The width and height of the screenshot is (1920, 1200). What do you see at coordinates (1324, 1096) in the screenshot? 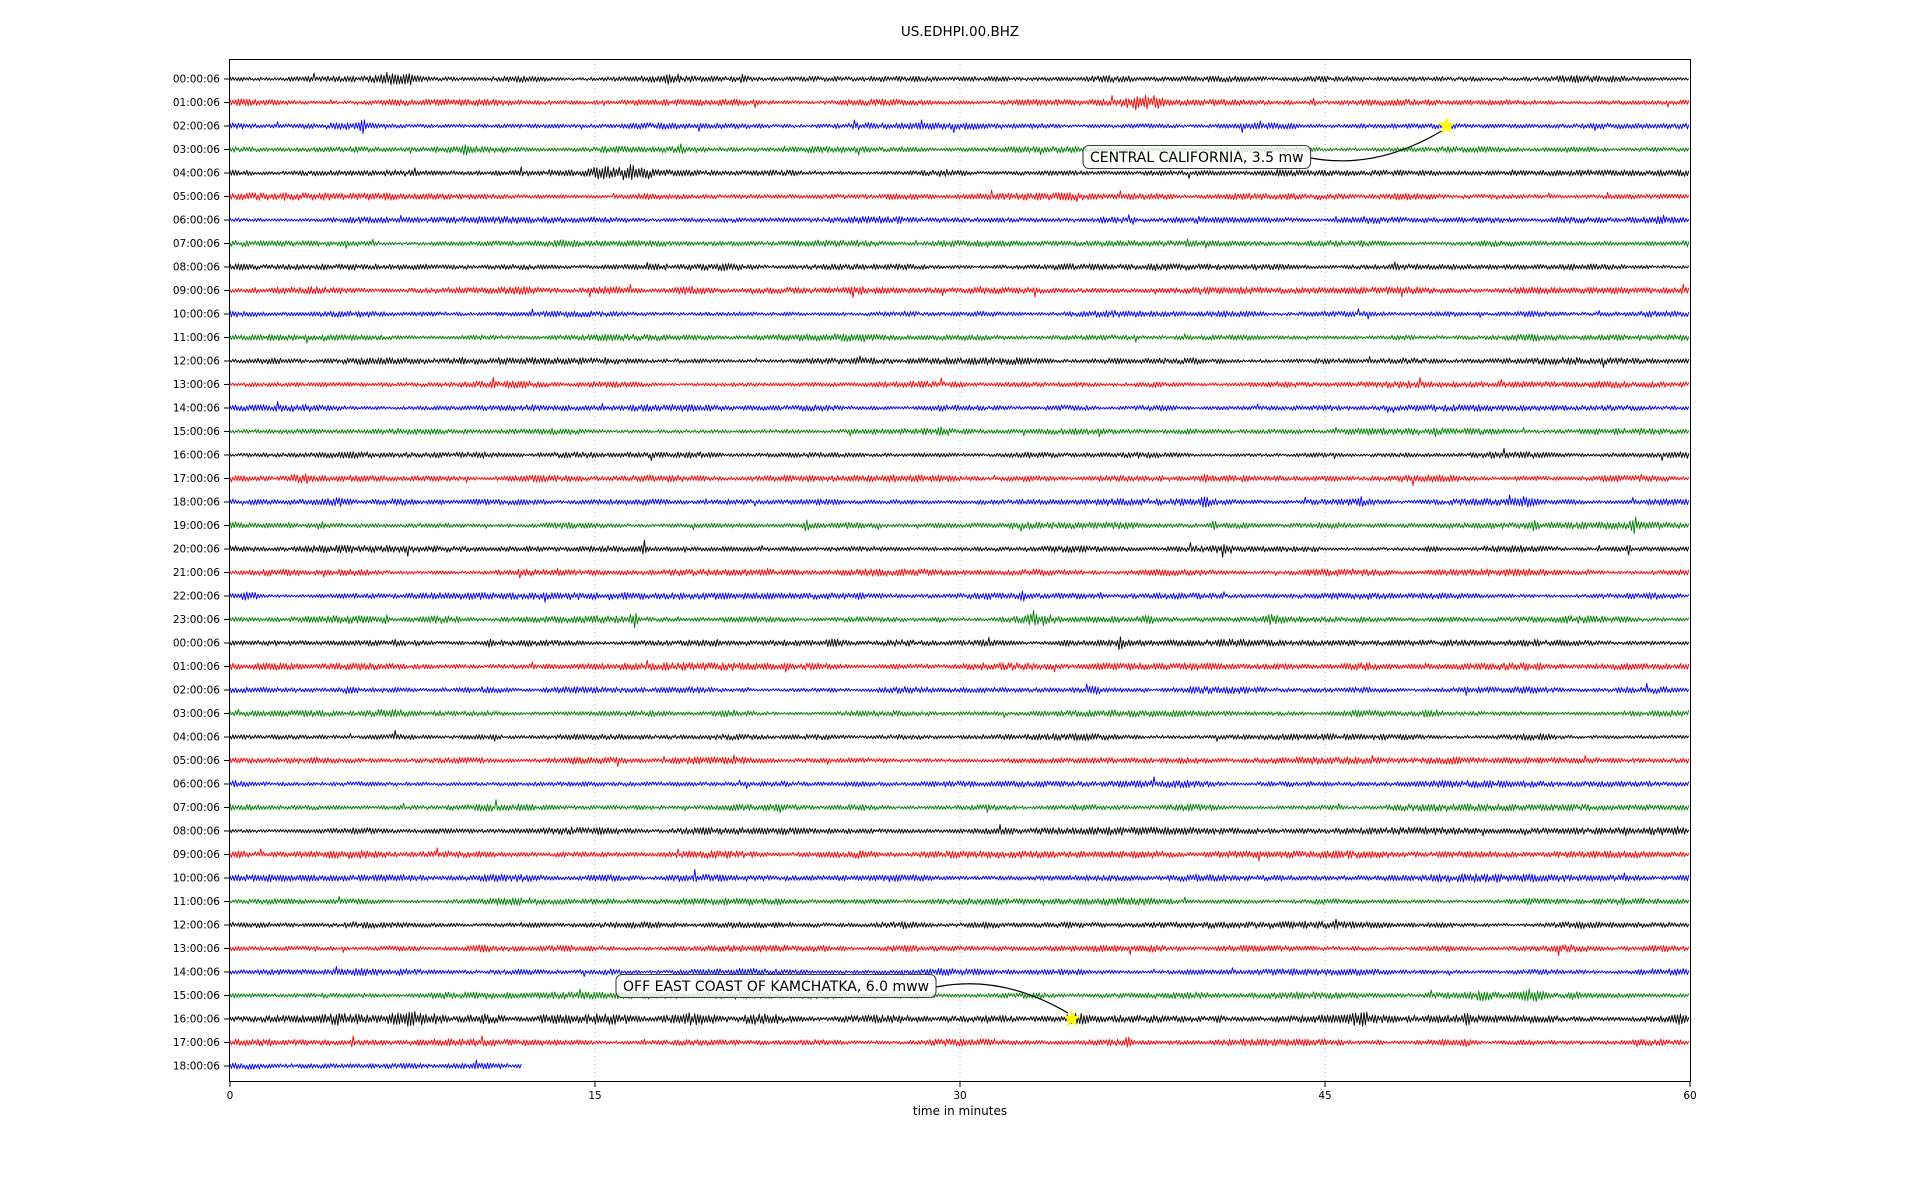
I see `x-tick-label-45: 45` at bounding box center [1324, 1096].